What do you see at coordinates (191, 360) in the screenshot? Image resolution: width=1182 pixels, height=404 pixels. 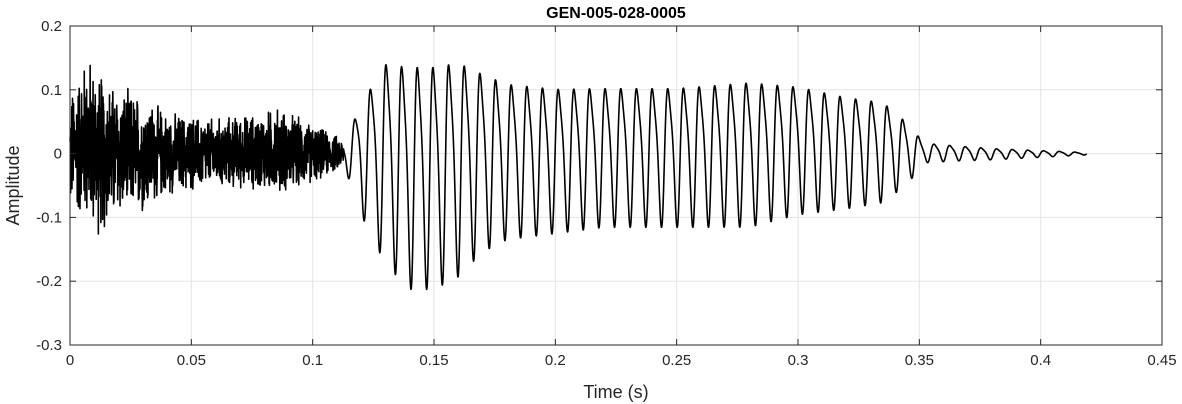 I see `x-tick-label: 0.05` at bounding box center [191, 360].